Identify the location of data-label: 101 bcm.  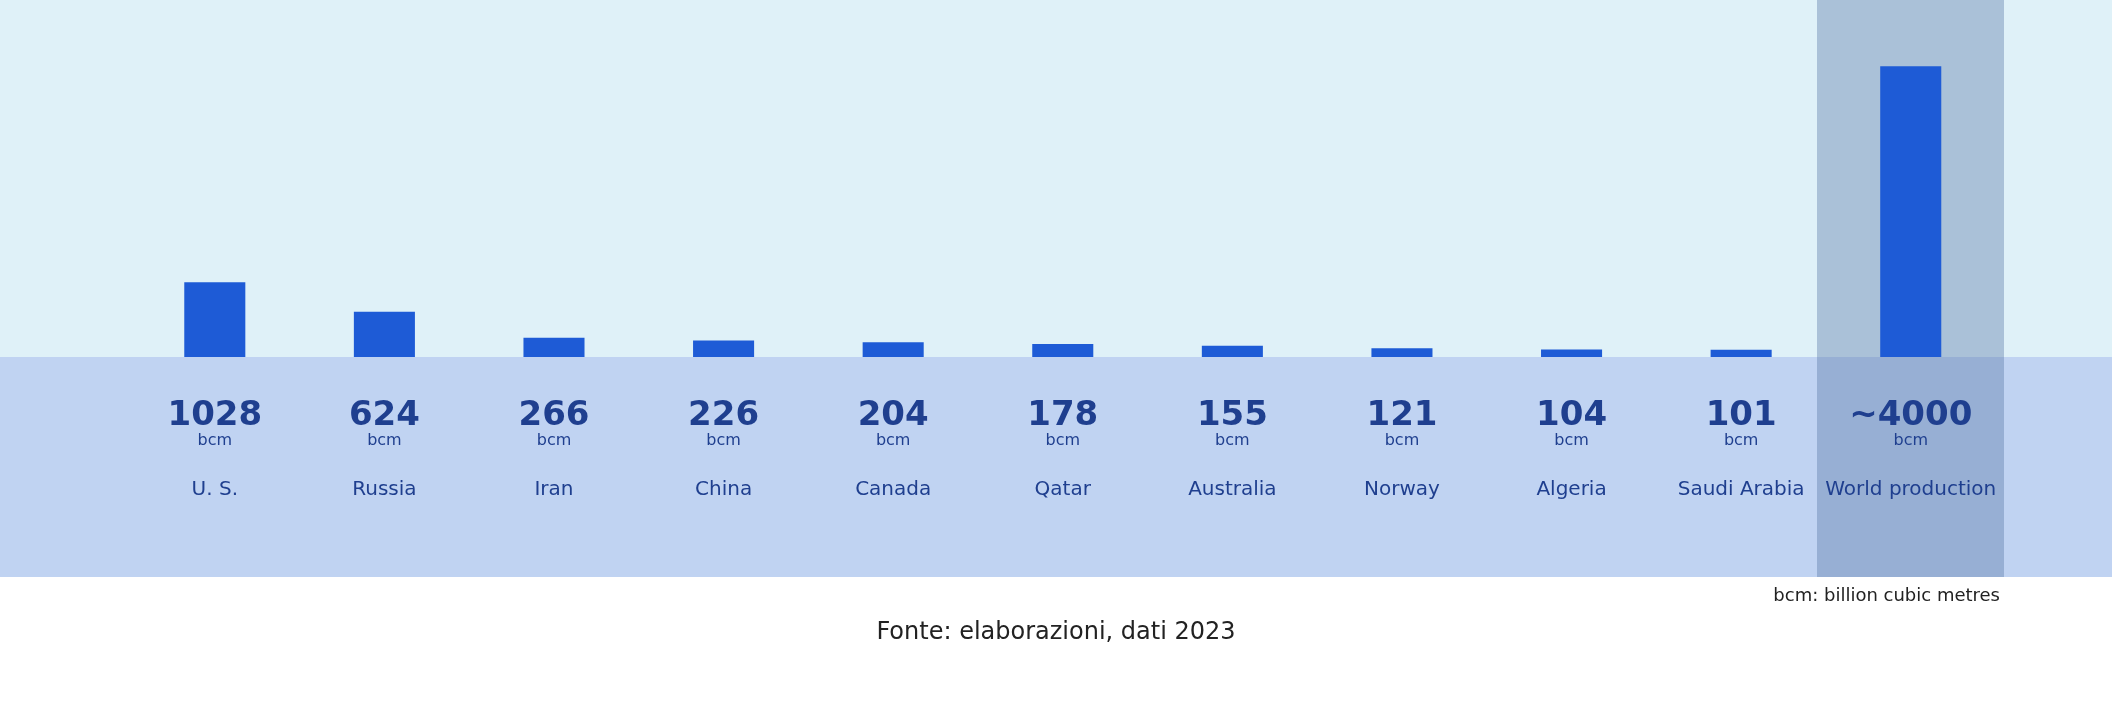
(1741, 421).